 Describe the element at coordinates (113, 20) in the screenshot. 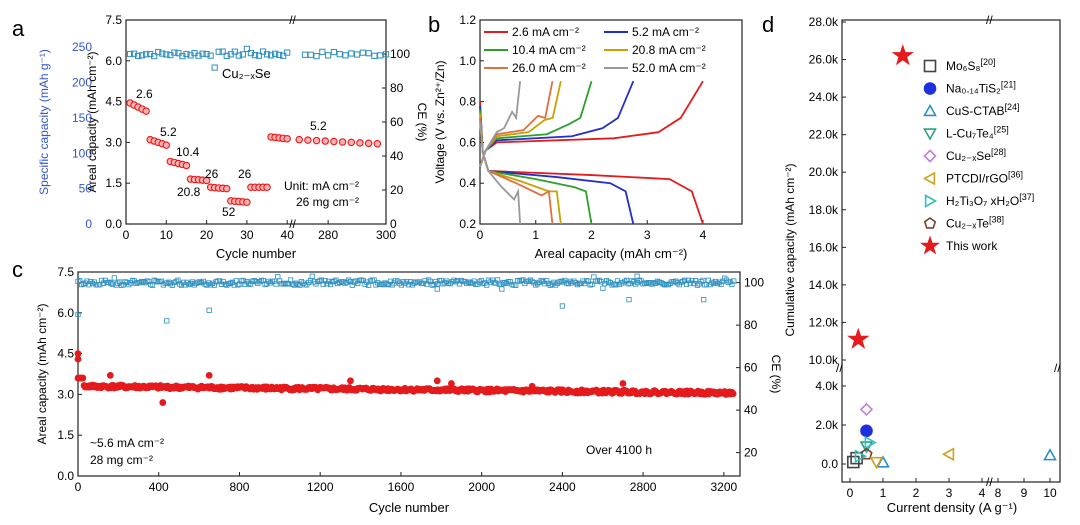

I see `panel-a-ytick-label: 7.5` at that location.